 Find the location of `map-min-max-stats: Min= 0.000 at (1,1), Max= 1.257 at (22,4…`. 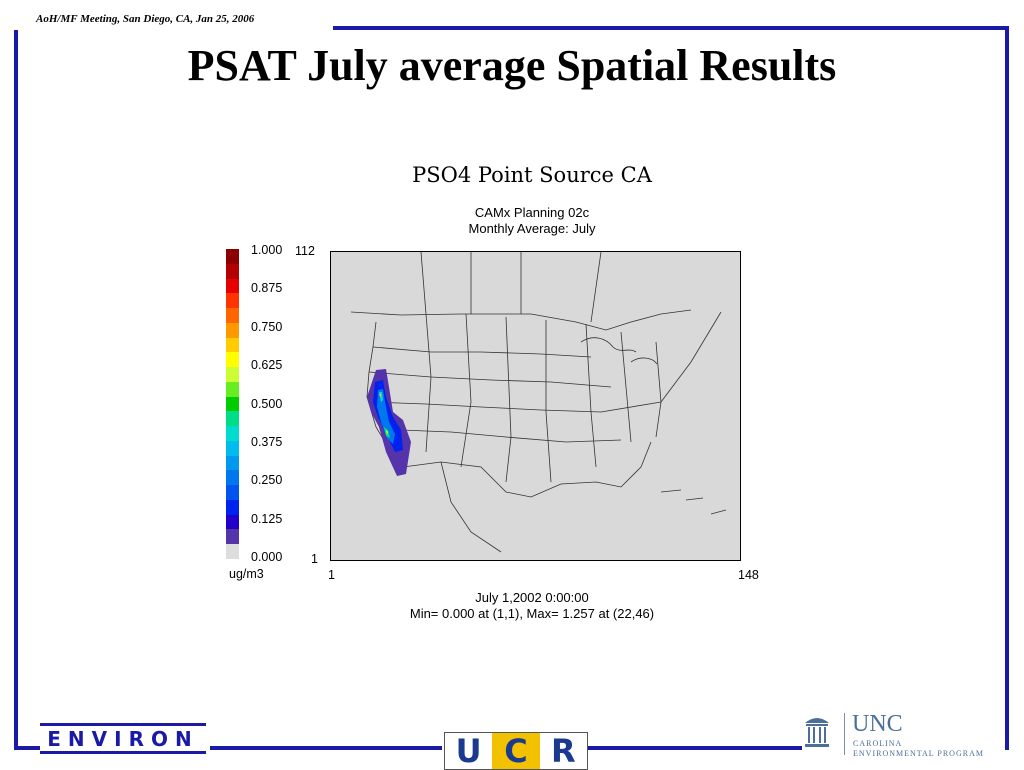

map-min-max-stats: Min= 0.000 at (1,1), Max= 1.257 at (22,4… is located at coordinates (532, 613).